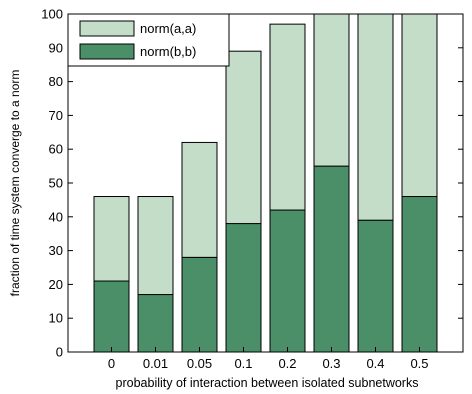 The image size is (472, 394). I want to click on x-tick-label-4: 0.2, so click(287, 363).